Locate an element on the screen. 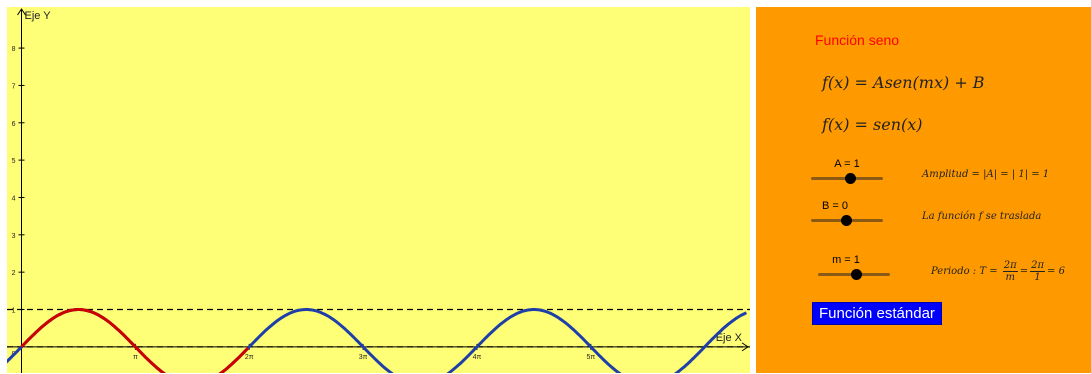  period-text: Periodo : T = 2π m = 2π 1 = 6 is located at coordinates (998, 271).